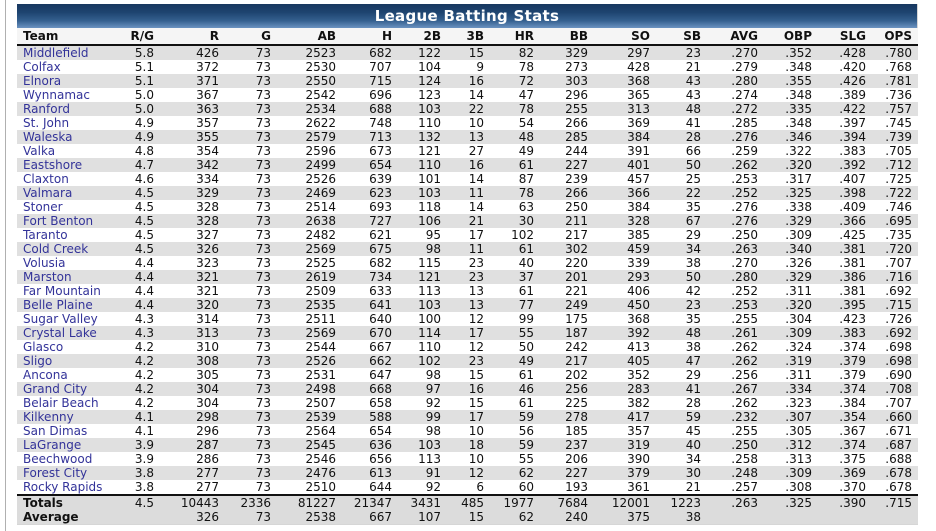 This screenshot has height=531, width=936. What do you see at coordinates (370, 431) in the screenshot?
I see `stat-cell-h: 654` at bounding box center [370, 431].